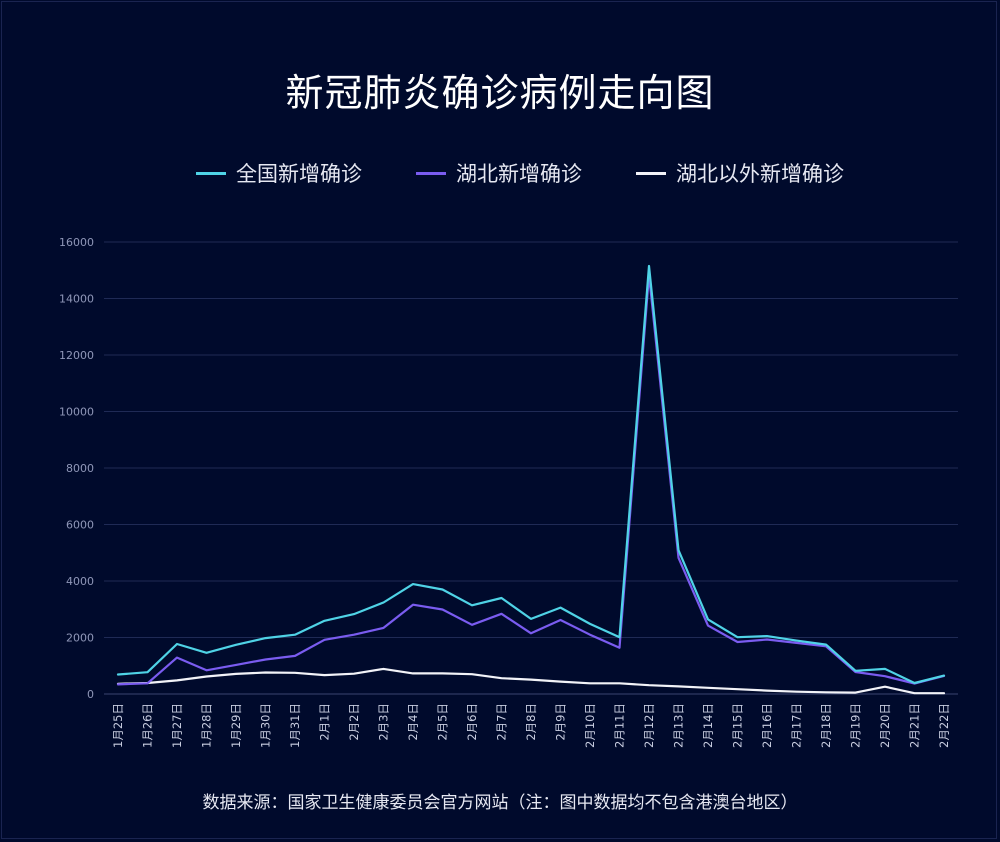 This screenshot has width=1000, height=842. I want to click on y-tick-label: 14000, so click(76, 299).